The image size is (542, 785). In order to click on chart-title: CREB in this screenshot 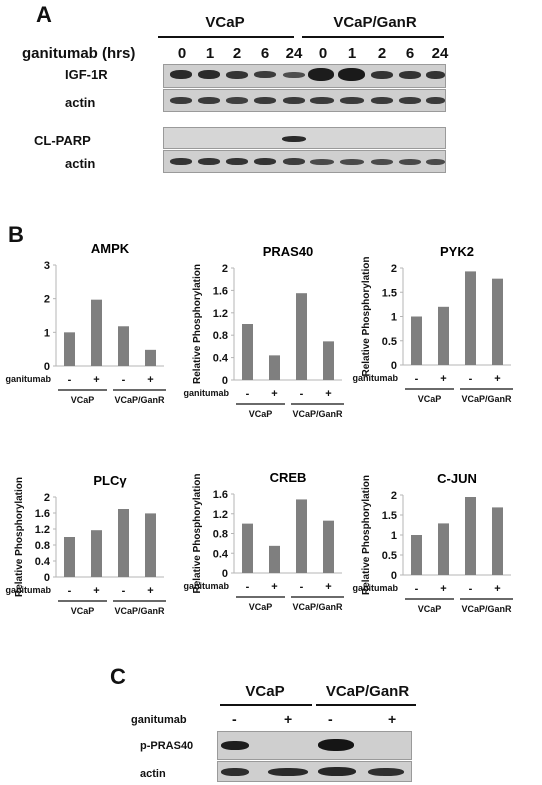, I will do `click(288, 477)`.